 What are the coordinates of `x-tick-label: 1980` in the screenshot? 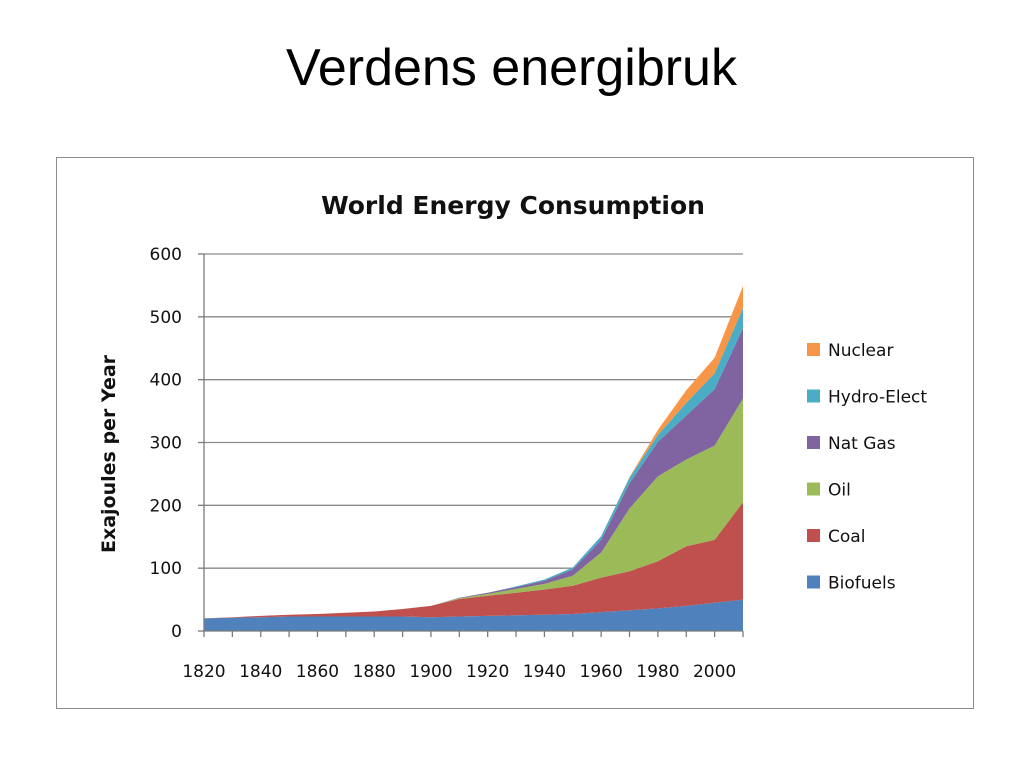 It's located at (657, 672).